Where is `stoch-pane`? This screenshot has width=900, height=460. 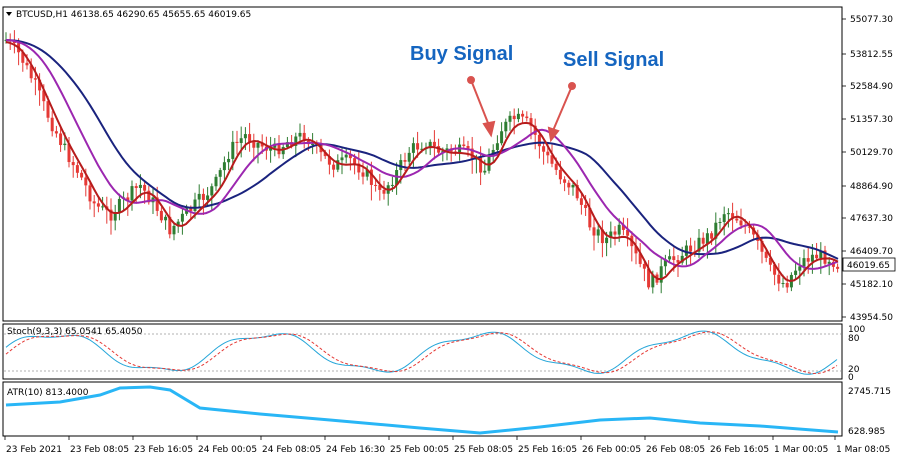
stoch-pane is located at coordinates (422, 351).